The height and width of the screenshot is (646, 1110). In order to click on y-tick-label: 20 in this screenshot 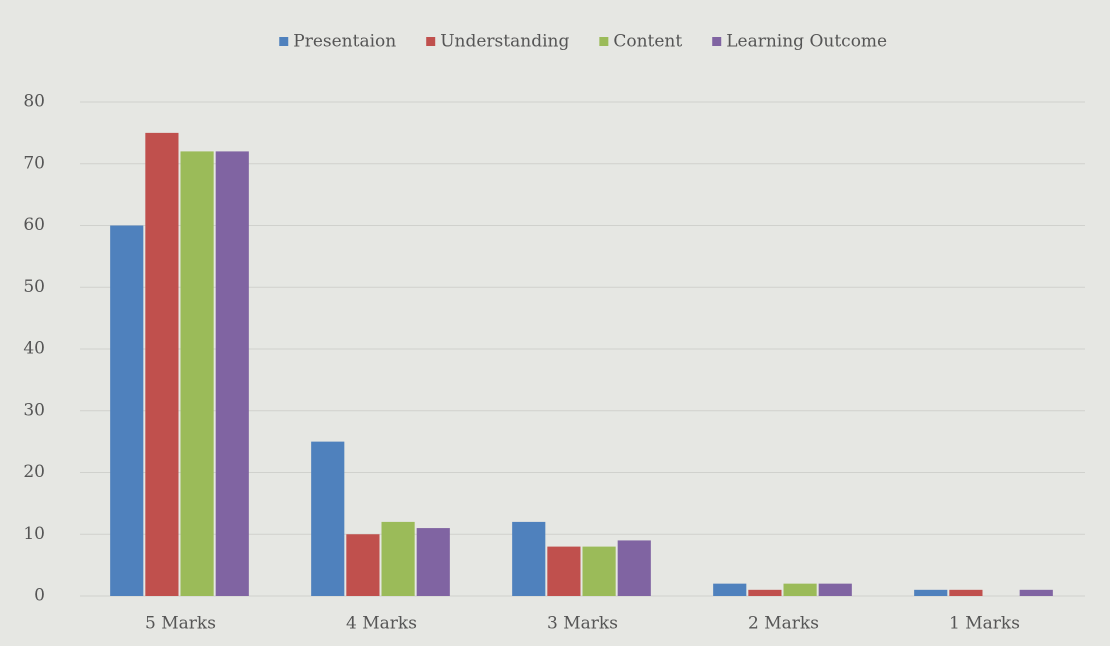, I will do `click(34, 472)`.